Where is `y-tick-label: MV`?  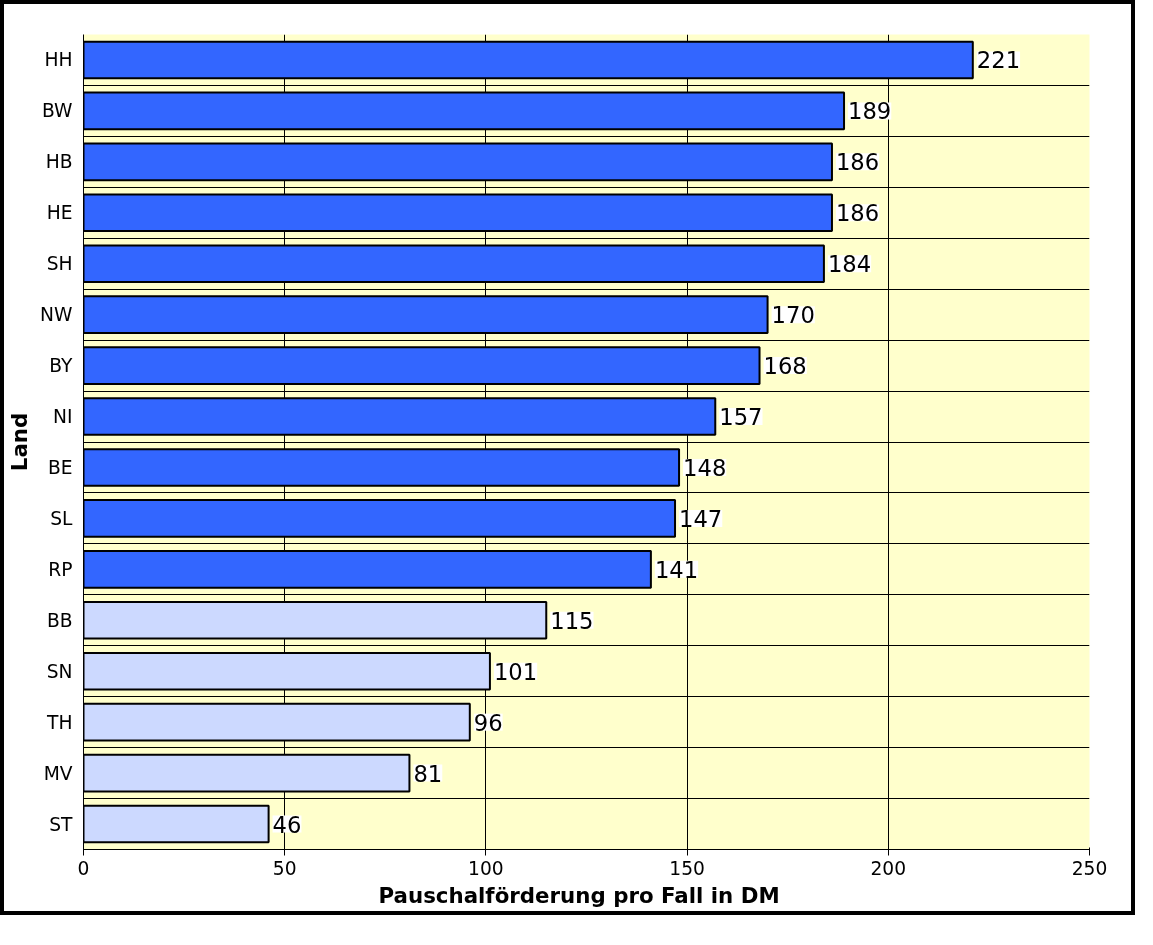 y-tick-label: MV is located at coordinates (58, 773).